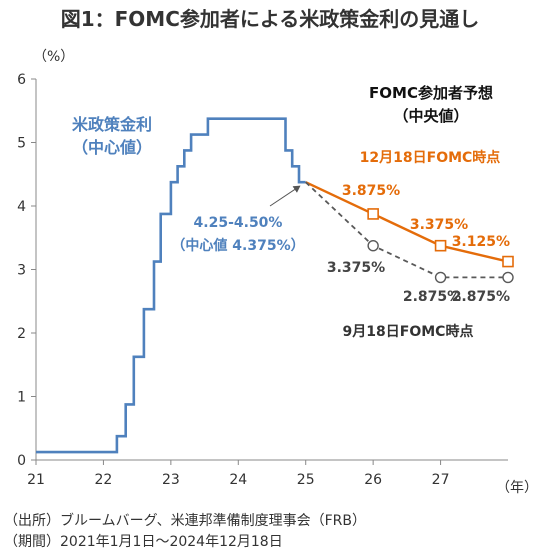 This screenshot has width=540, height=556. Describe the element at coordinates (238, 223) in the screenshot. I see `current-rate-label: 4.25-4.50%` at that location.